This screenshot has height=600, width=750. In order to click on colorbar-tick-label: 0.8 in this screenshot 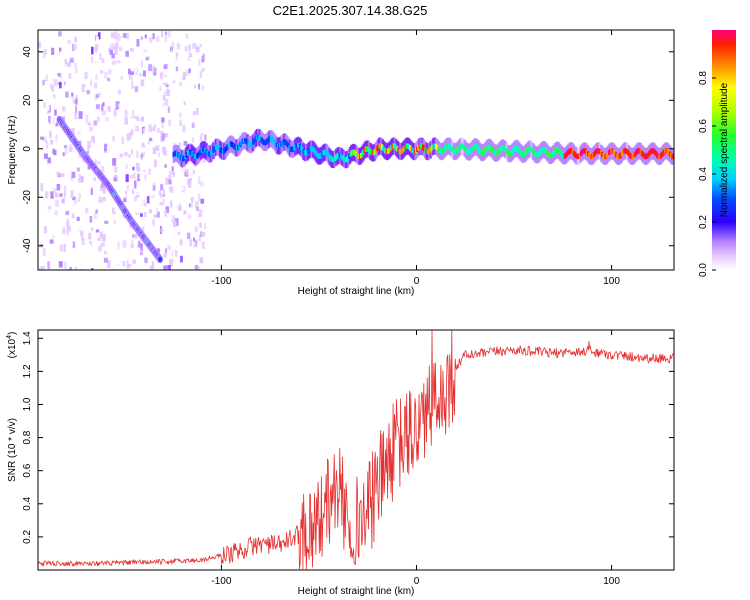, I will do `click(703, 78)`.